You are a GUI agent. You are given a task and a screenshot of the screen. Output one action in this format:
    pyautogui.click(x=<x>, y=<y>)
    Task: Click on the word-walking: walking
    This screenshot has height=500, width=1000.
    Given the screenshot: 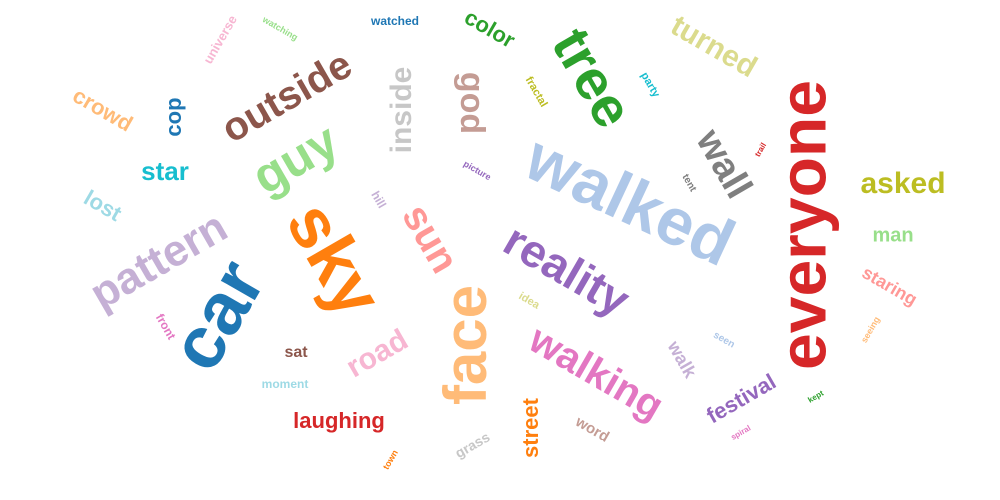 What is the action you would take?
    pyautogui.click(x=596, y=373)
    